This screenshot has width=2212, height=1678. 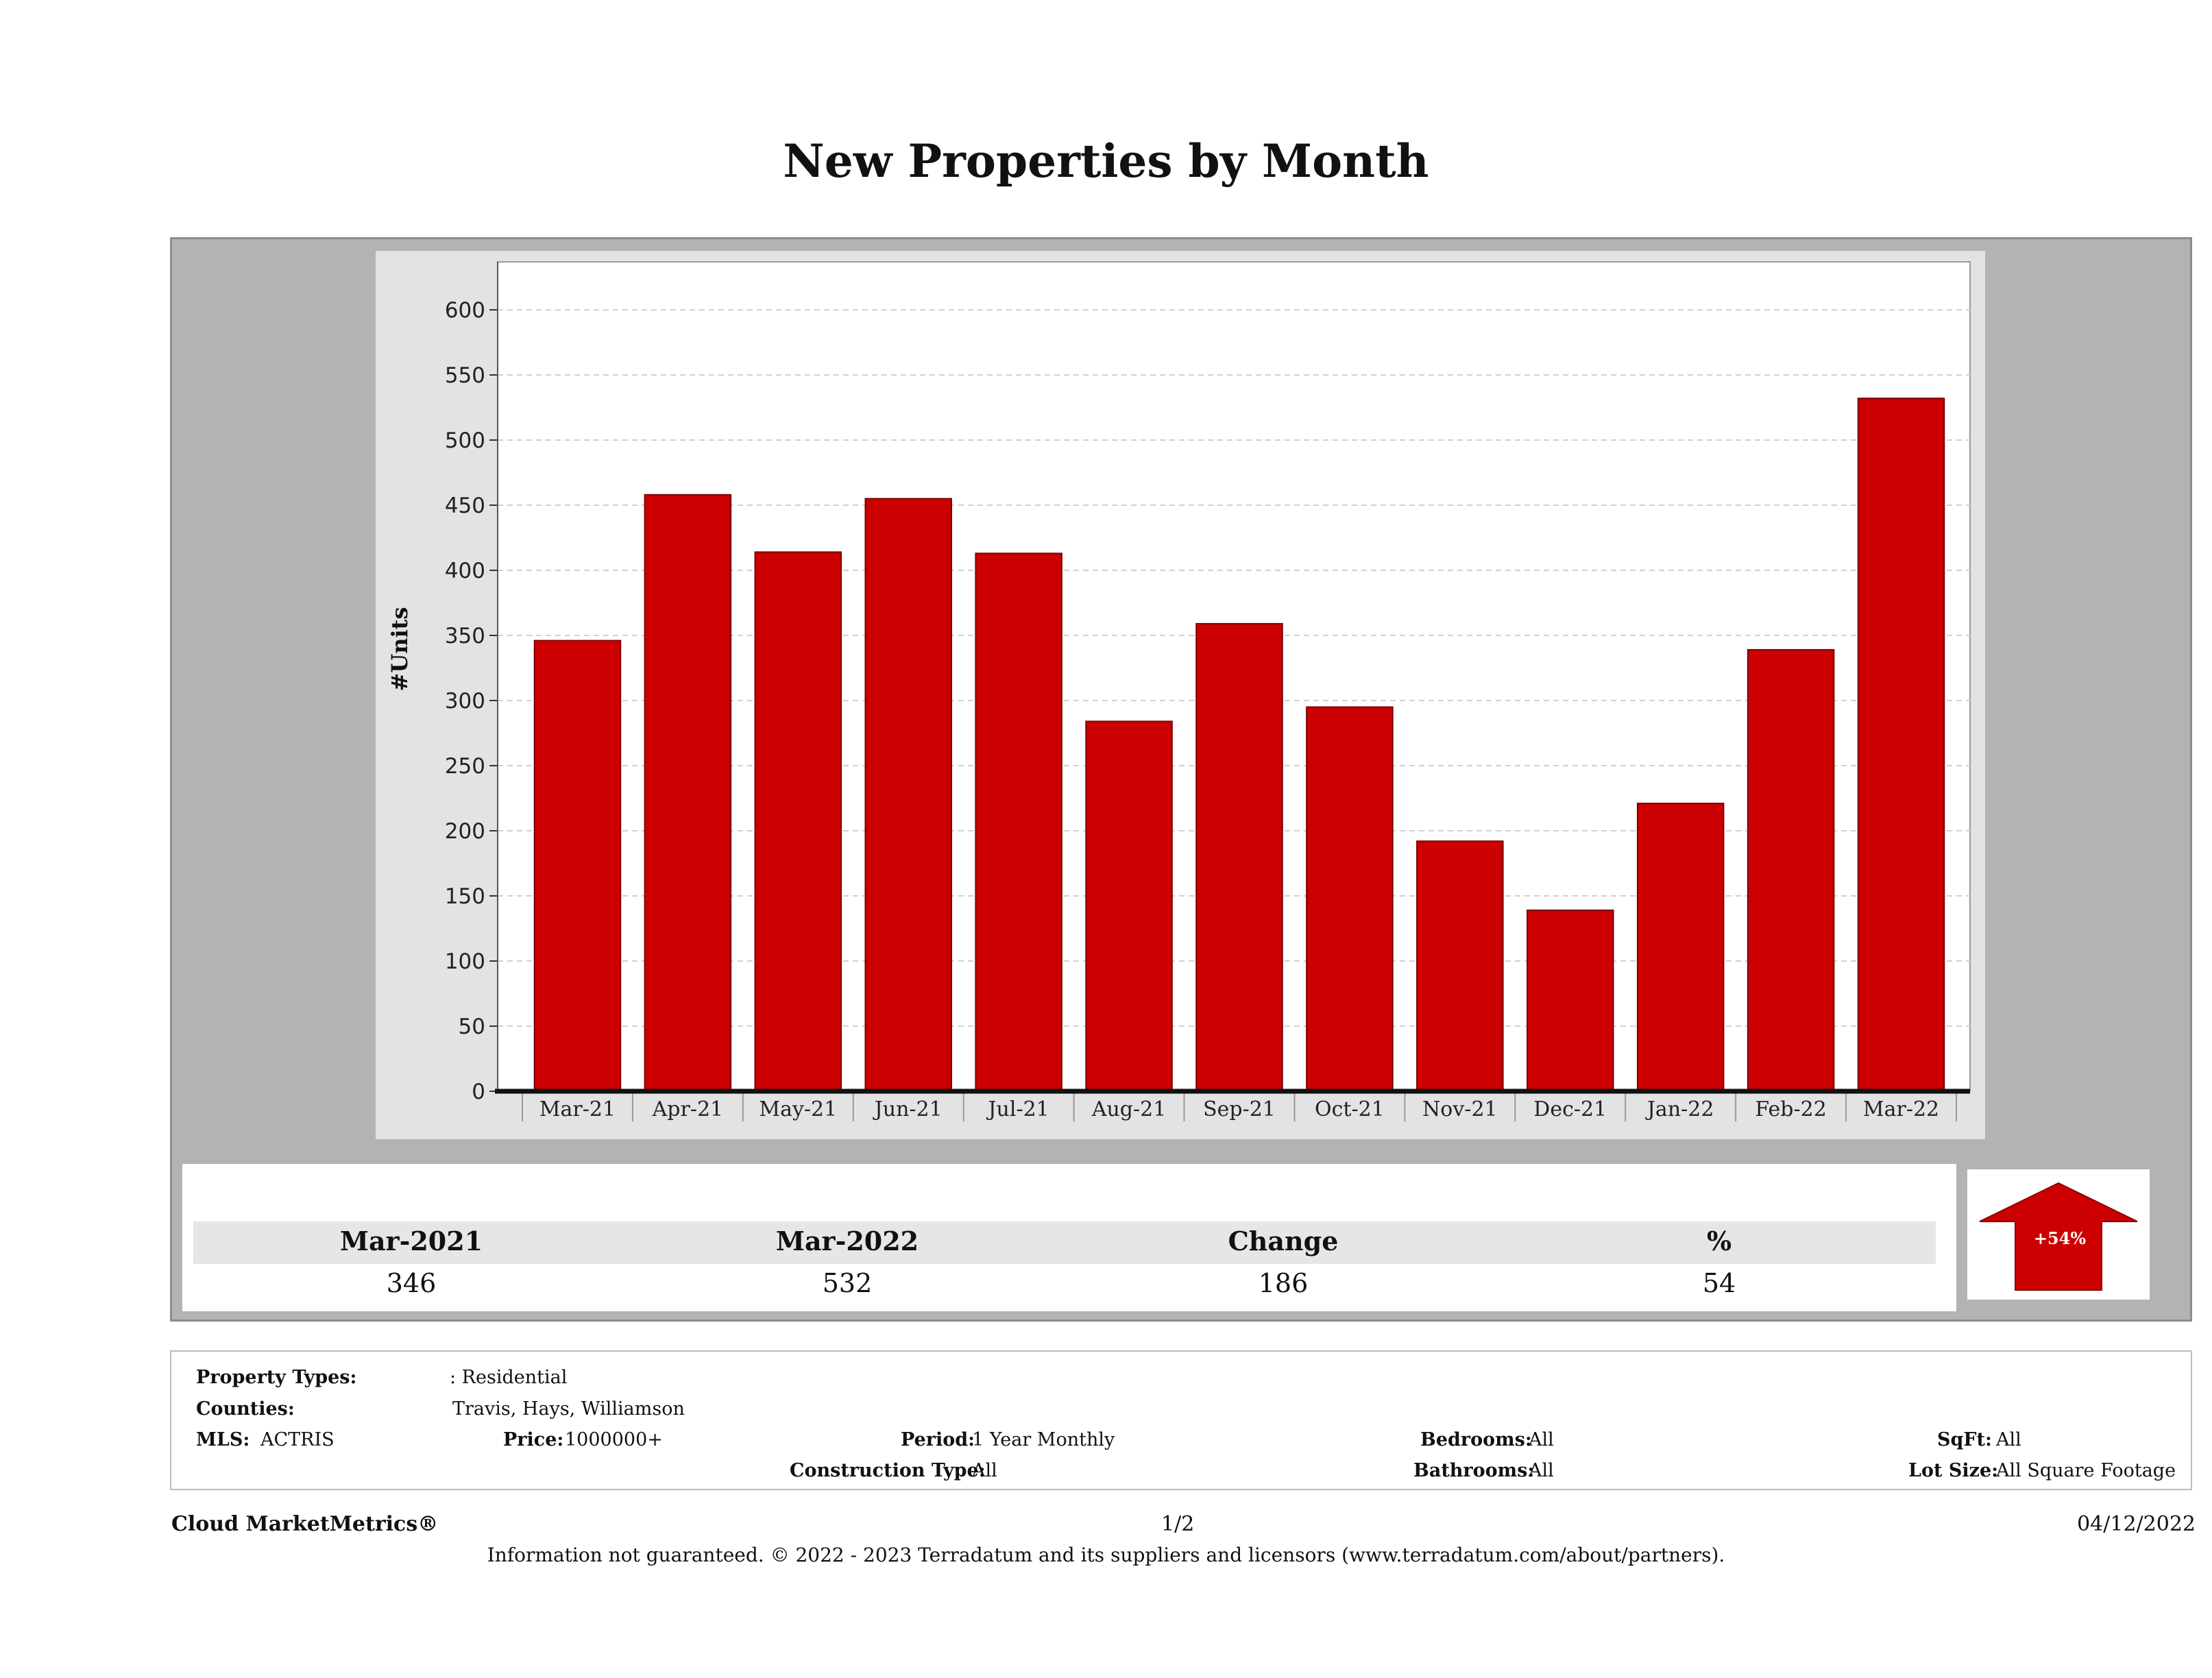 What do you see at coordinates (908, 1109) in the screenshot?
I see `x-tick-label: Jun-21` at bounding box center [908, 1109].